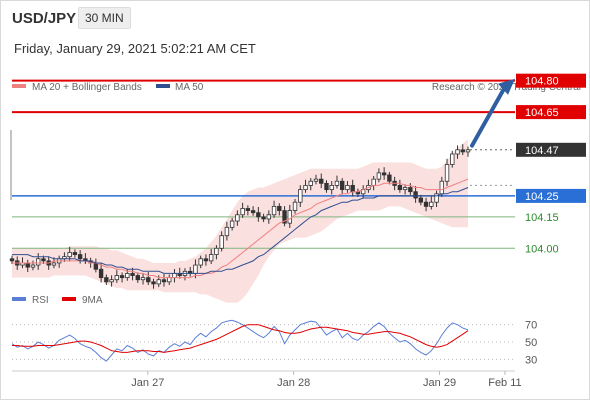 The width and height of the screenshot is (590, 400). What do you see at coordinates (542, 197) in the screenshot?
I see `level-label-3: 104.25` at bounding box center [542, 197].